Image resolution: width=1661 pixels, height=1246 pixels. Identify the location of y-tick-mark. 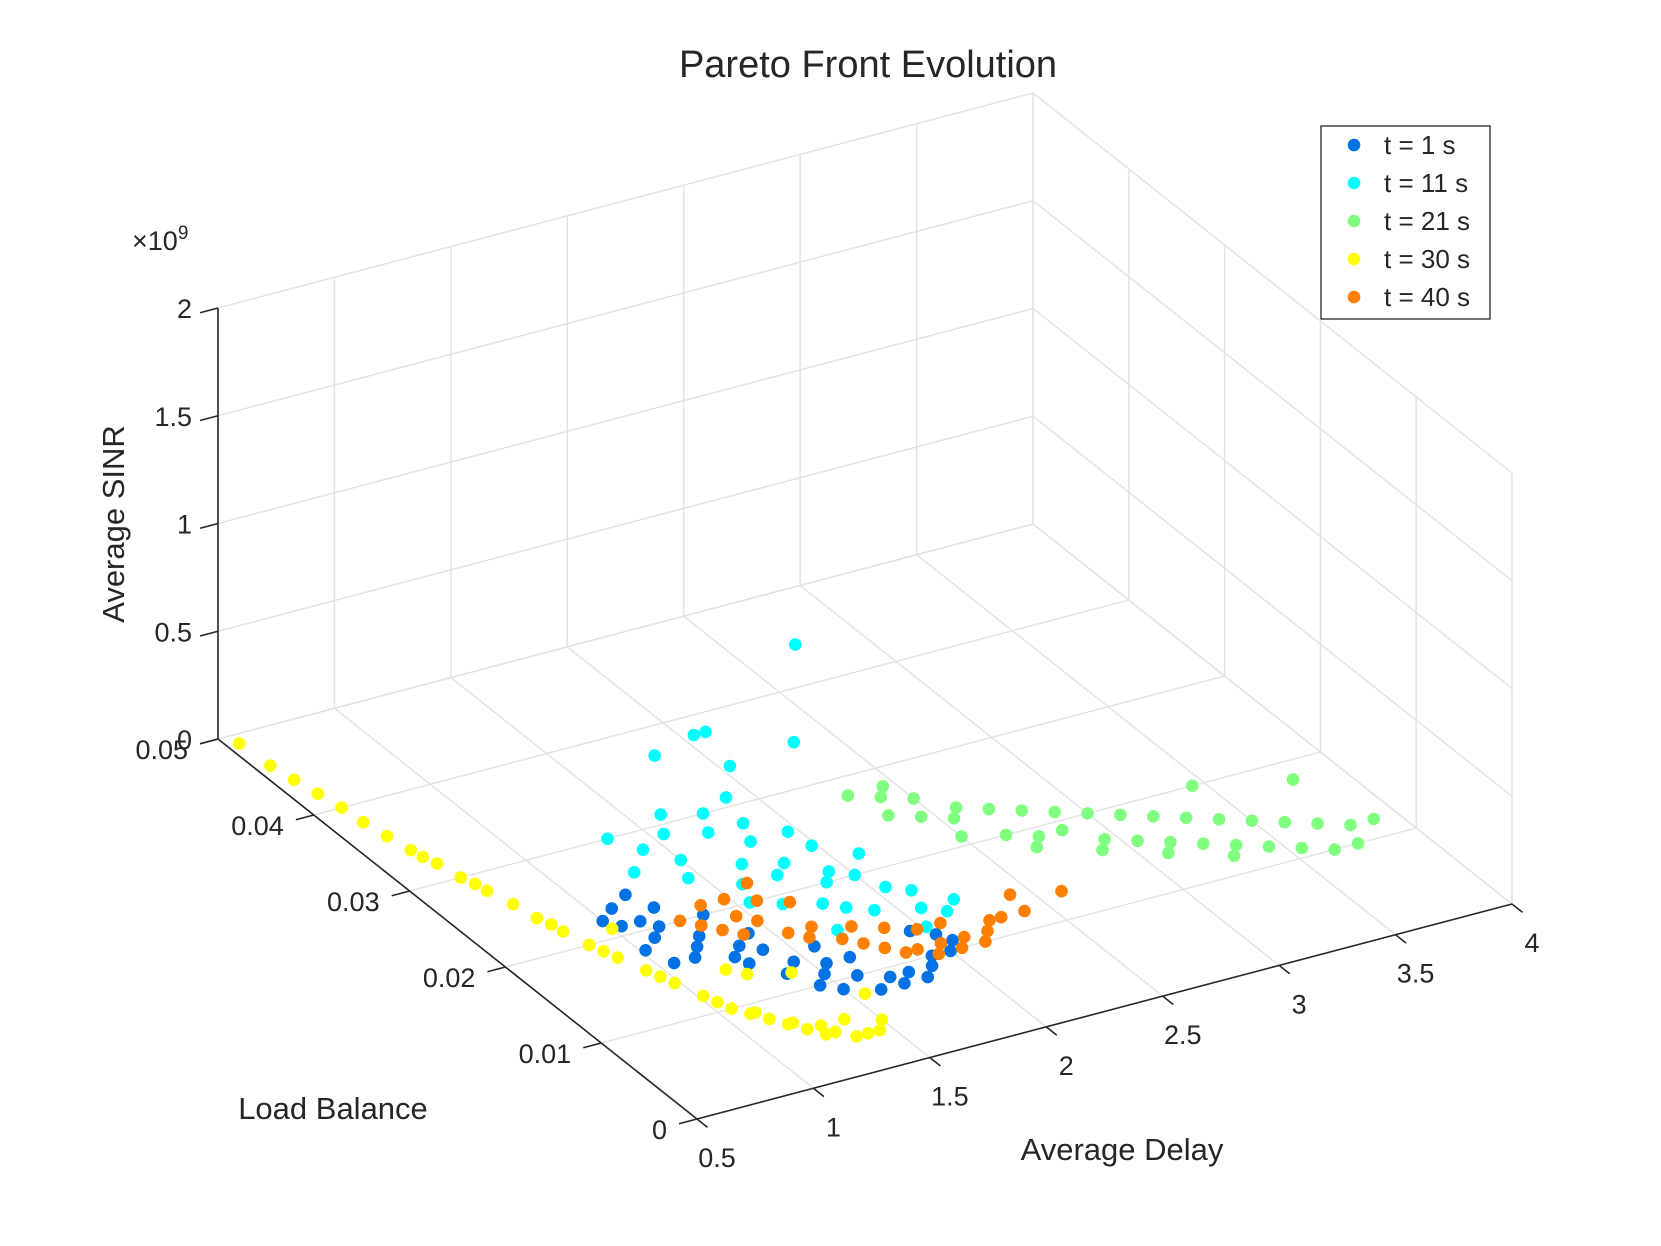
(400, 893).